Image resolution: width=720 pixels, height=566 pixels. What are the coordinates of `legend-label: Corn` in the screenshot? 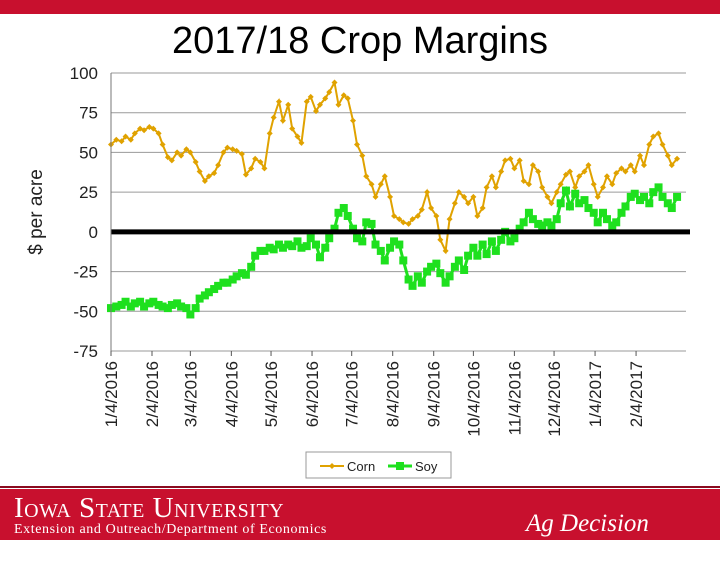 It's located at (361, 466).